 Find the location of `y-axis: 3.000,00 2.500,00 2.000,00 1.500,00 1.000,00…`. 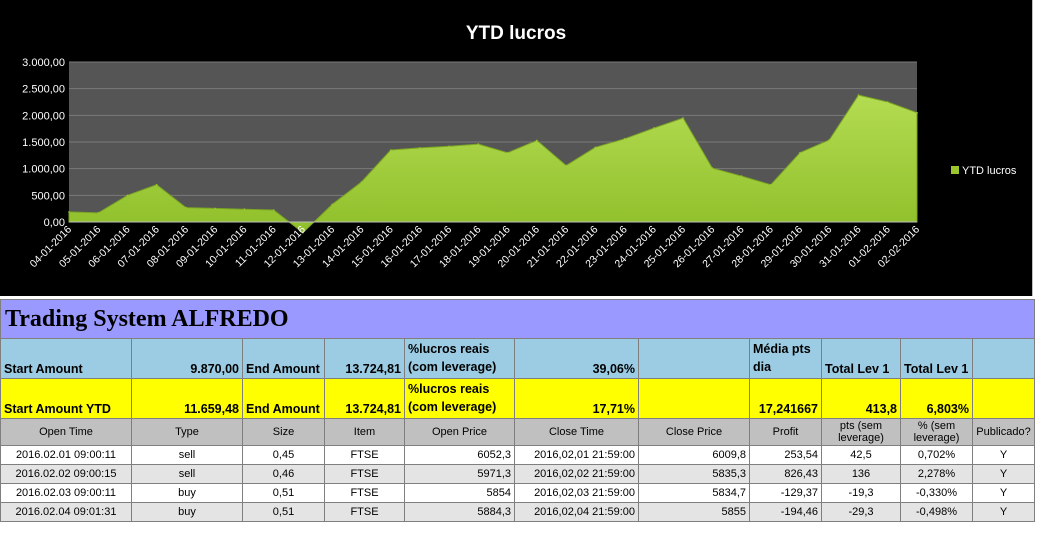

y-axis: 3.000,00 2.500,00 2.000,00 1.500,00 1.000,00… is located at coordinates (43, 143).